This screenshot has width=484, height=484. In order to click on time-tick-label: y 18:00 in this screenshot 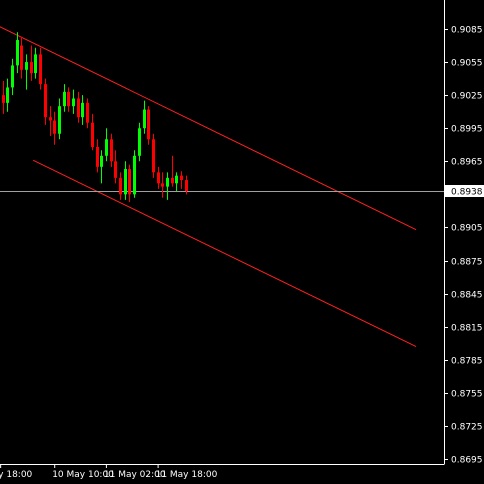, I will do `click(16, 475)`.